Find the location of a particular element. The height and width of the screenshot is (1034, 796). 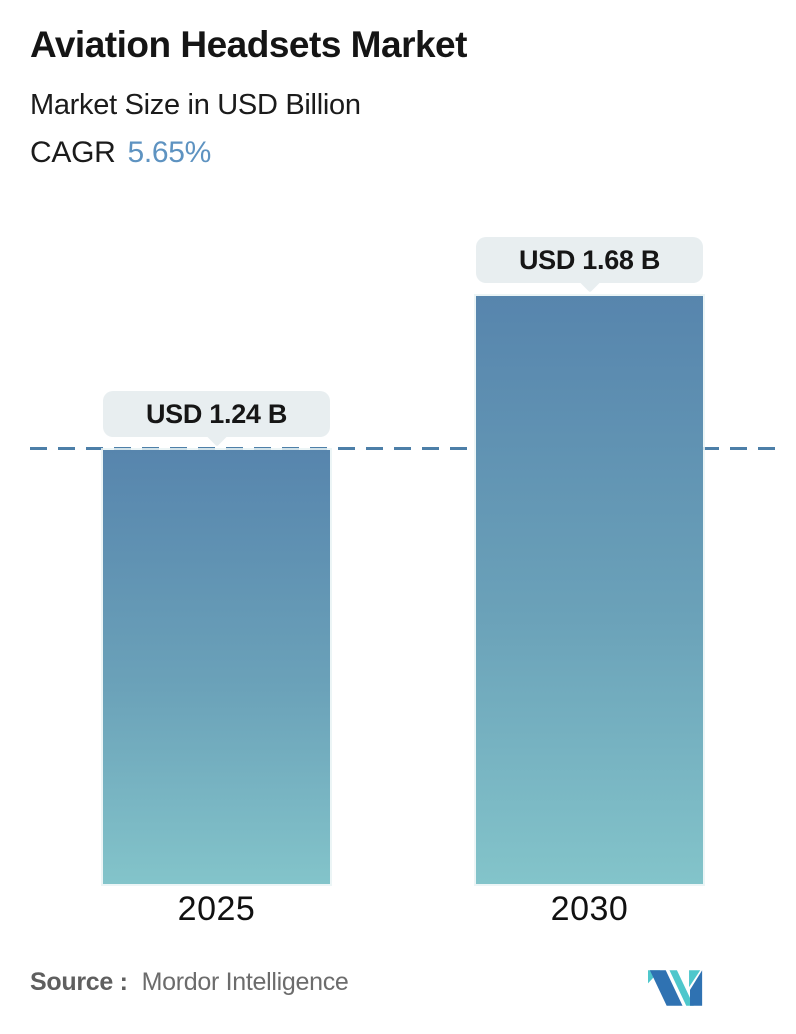

mordor-intelligence-logo-icon is located at coordinates (675, 988).